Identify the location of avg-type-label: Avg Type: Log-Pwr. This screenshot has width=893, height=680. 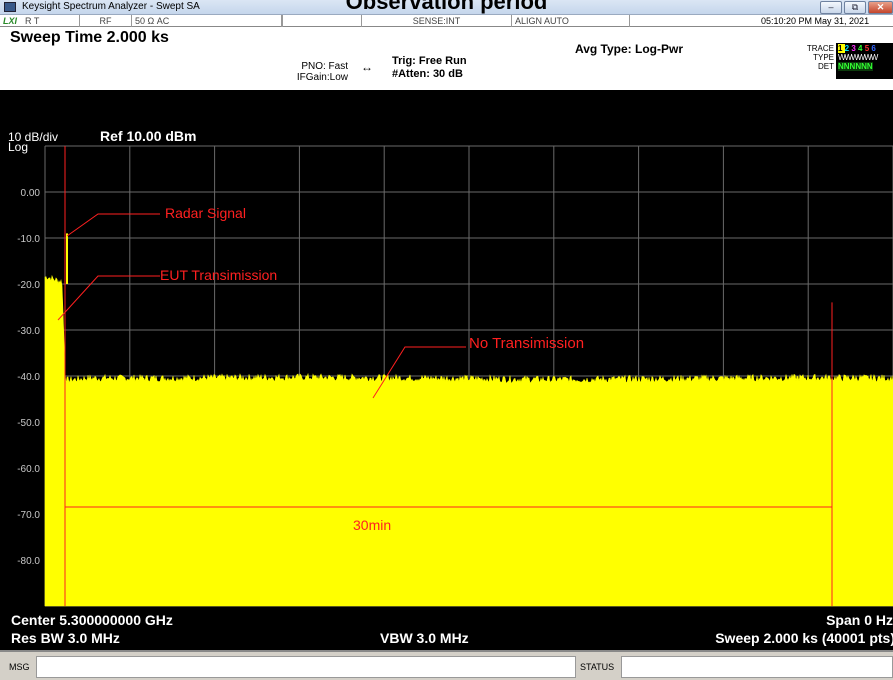
(629, 49).